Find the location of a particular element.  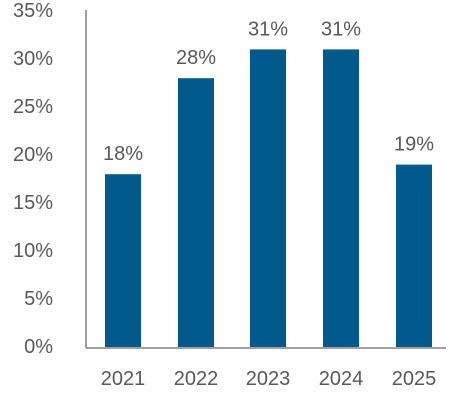

y-tick-label: 25% is located at coordinates (33, 107).